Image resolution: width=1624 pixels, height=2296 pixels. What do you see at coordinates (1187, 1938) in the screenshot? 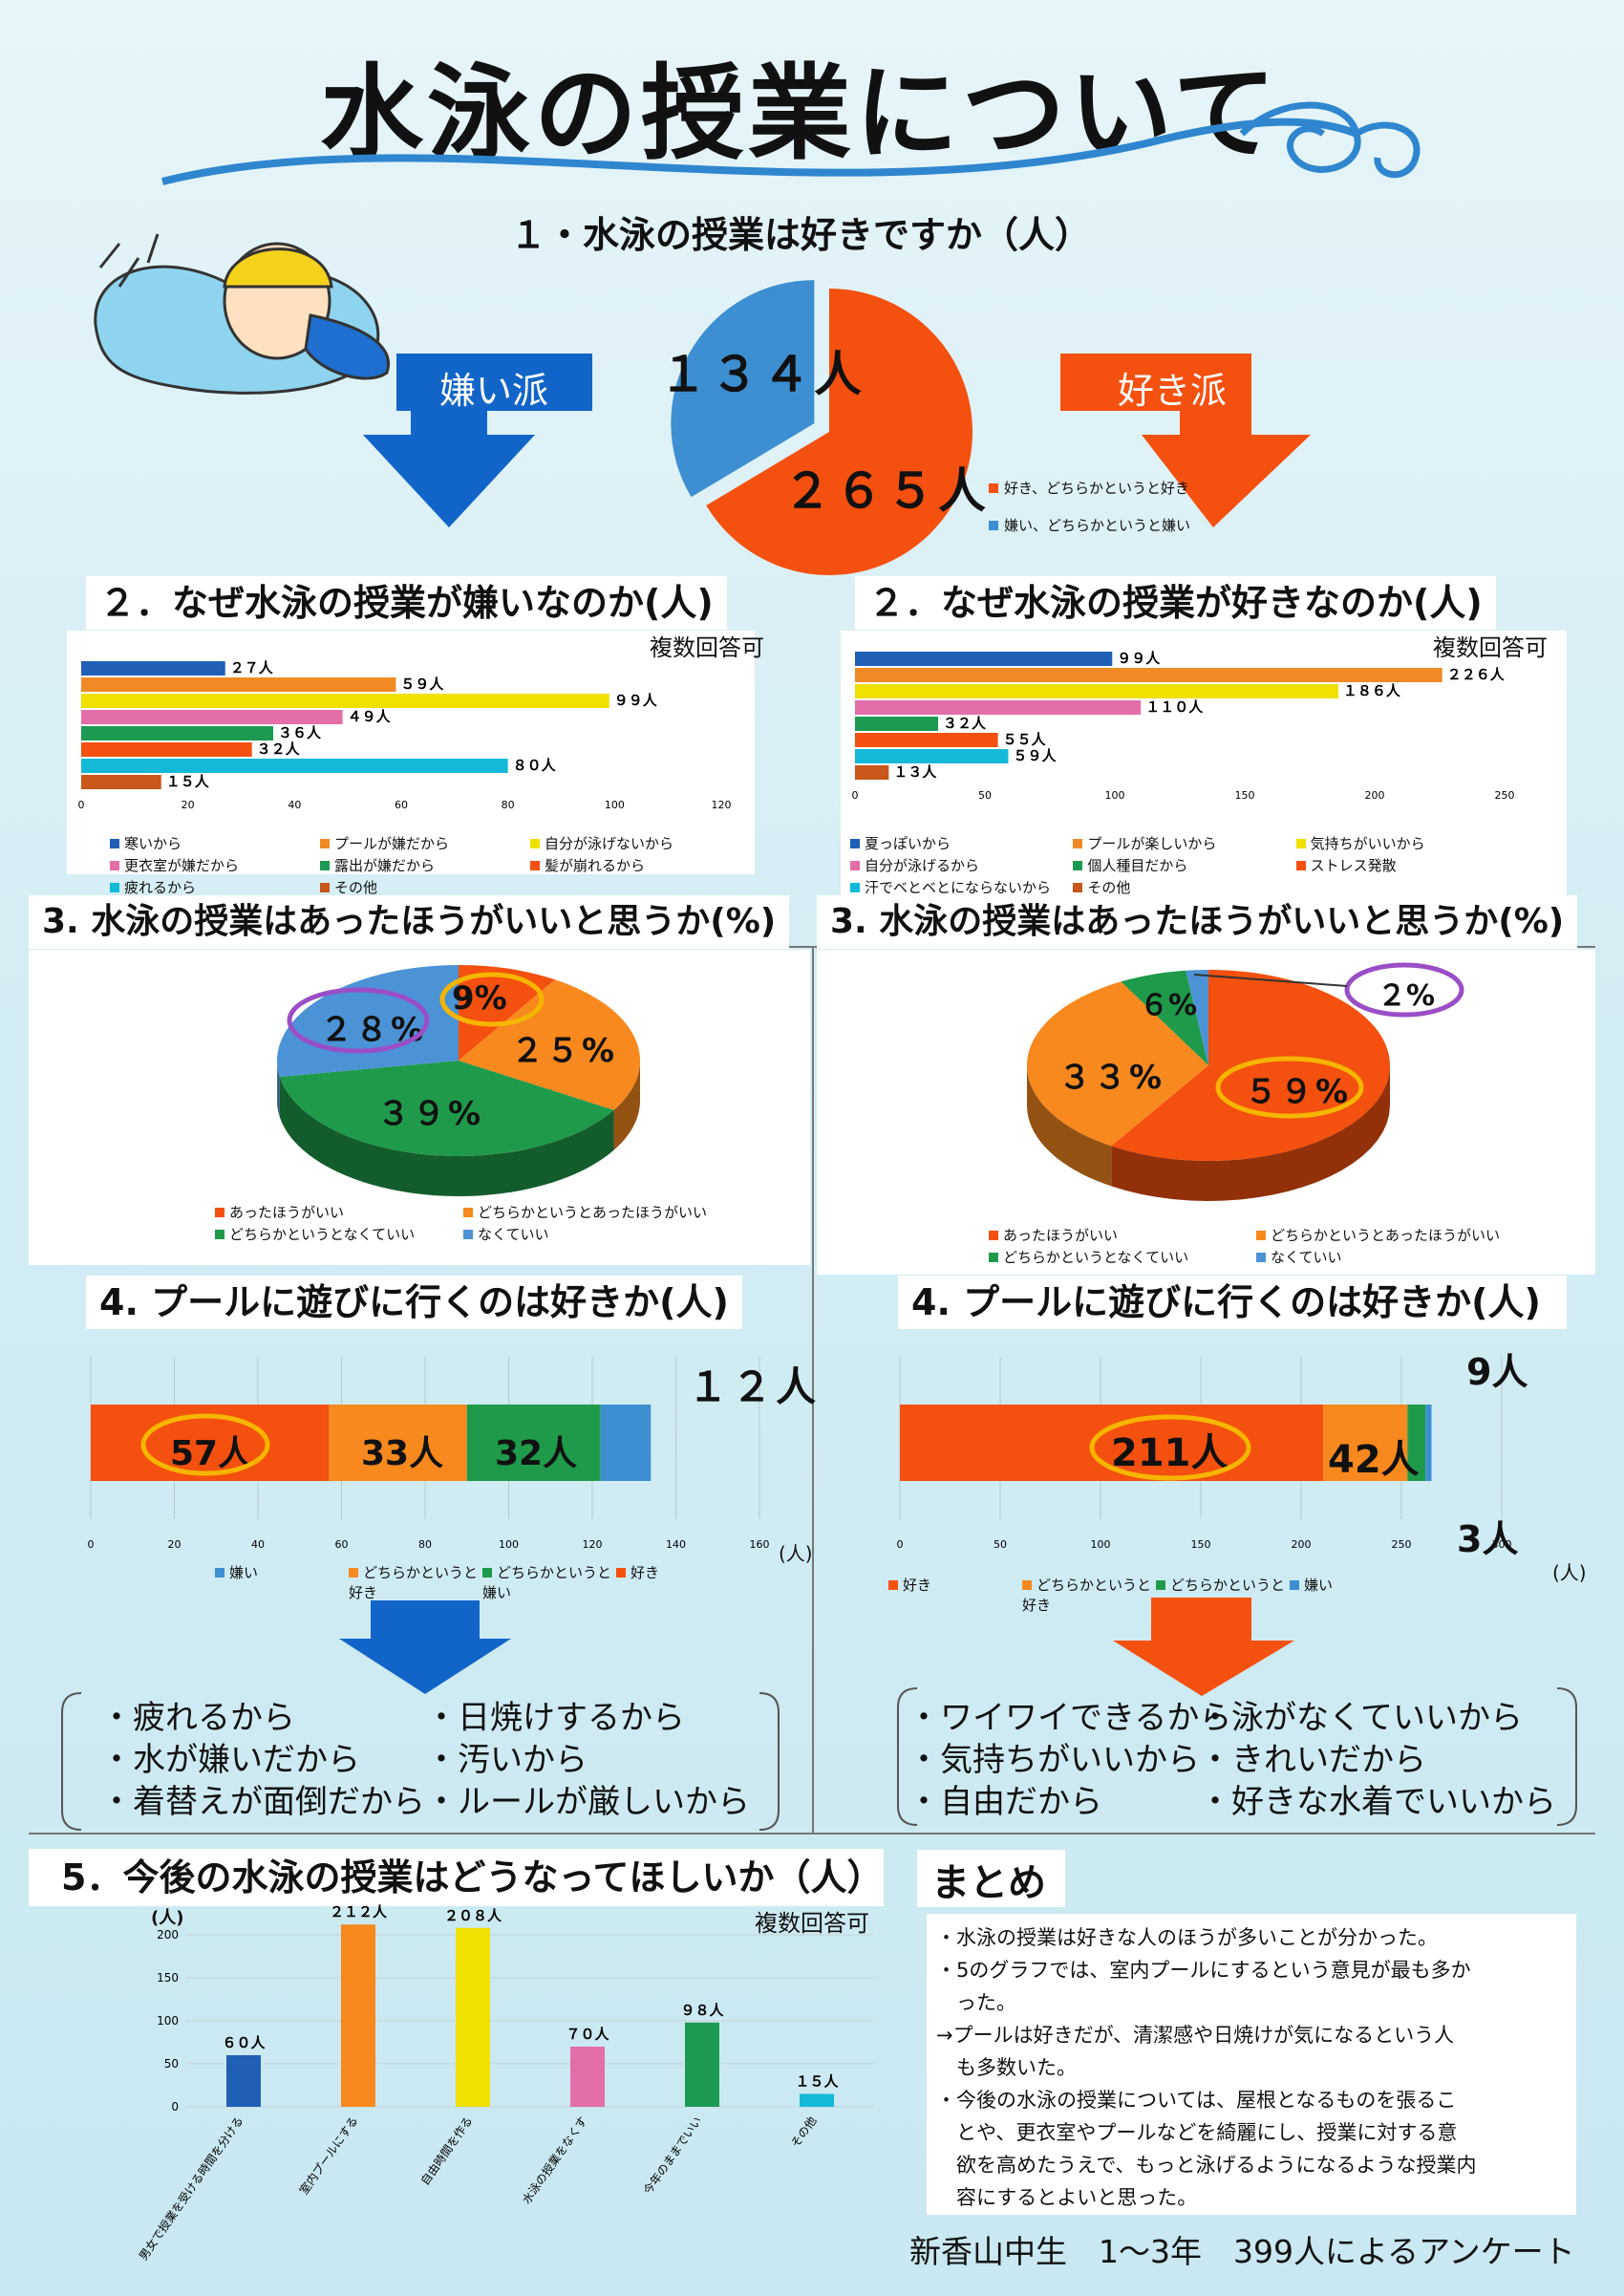
I see `summary-line: ・水泳の授業は好きな人のほうが多いことが分かった。` at bounding box center [1187, 1938].